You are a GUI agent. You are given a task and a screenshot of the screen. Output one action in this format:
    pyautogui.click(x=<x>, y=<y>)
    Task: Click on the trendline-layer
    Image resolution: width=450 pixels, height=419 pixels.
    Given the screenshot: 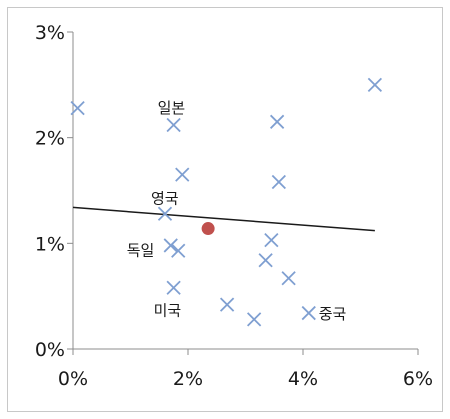 What is the action you would take?
    pyautogui.click(x=223, y=219)
    